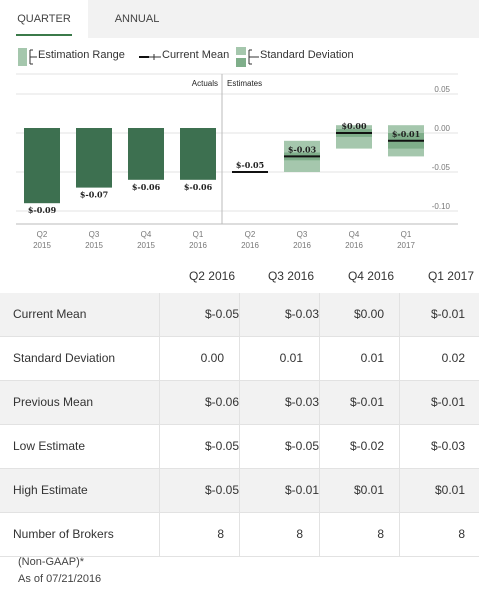 The height and width of the screenshot is (589, 479). I want to click on actual-data-label: $-0.09, so click(42, 210).